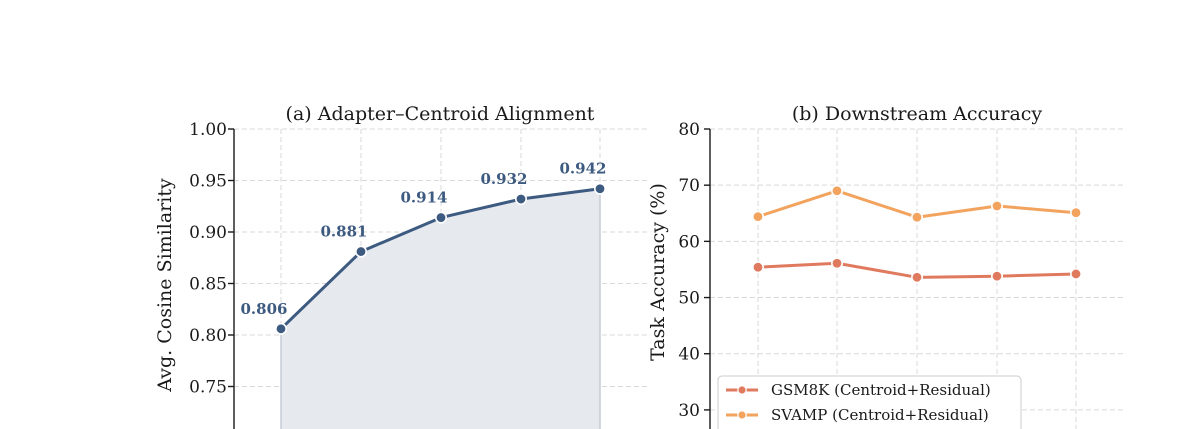 This screenshot has height=429, width=1188. I want to click on y-tick-label-5: 80, so click(689, 130).